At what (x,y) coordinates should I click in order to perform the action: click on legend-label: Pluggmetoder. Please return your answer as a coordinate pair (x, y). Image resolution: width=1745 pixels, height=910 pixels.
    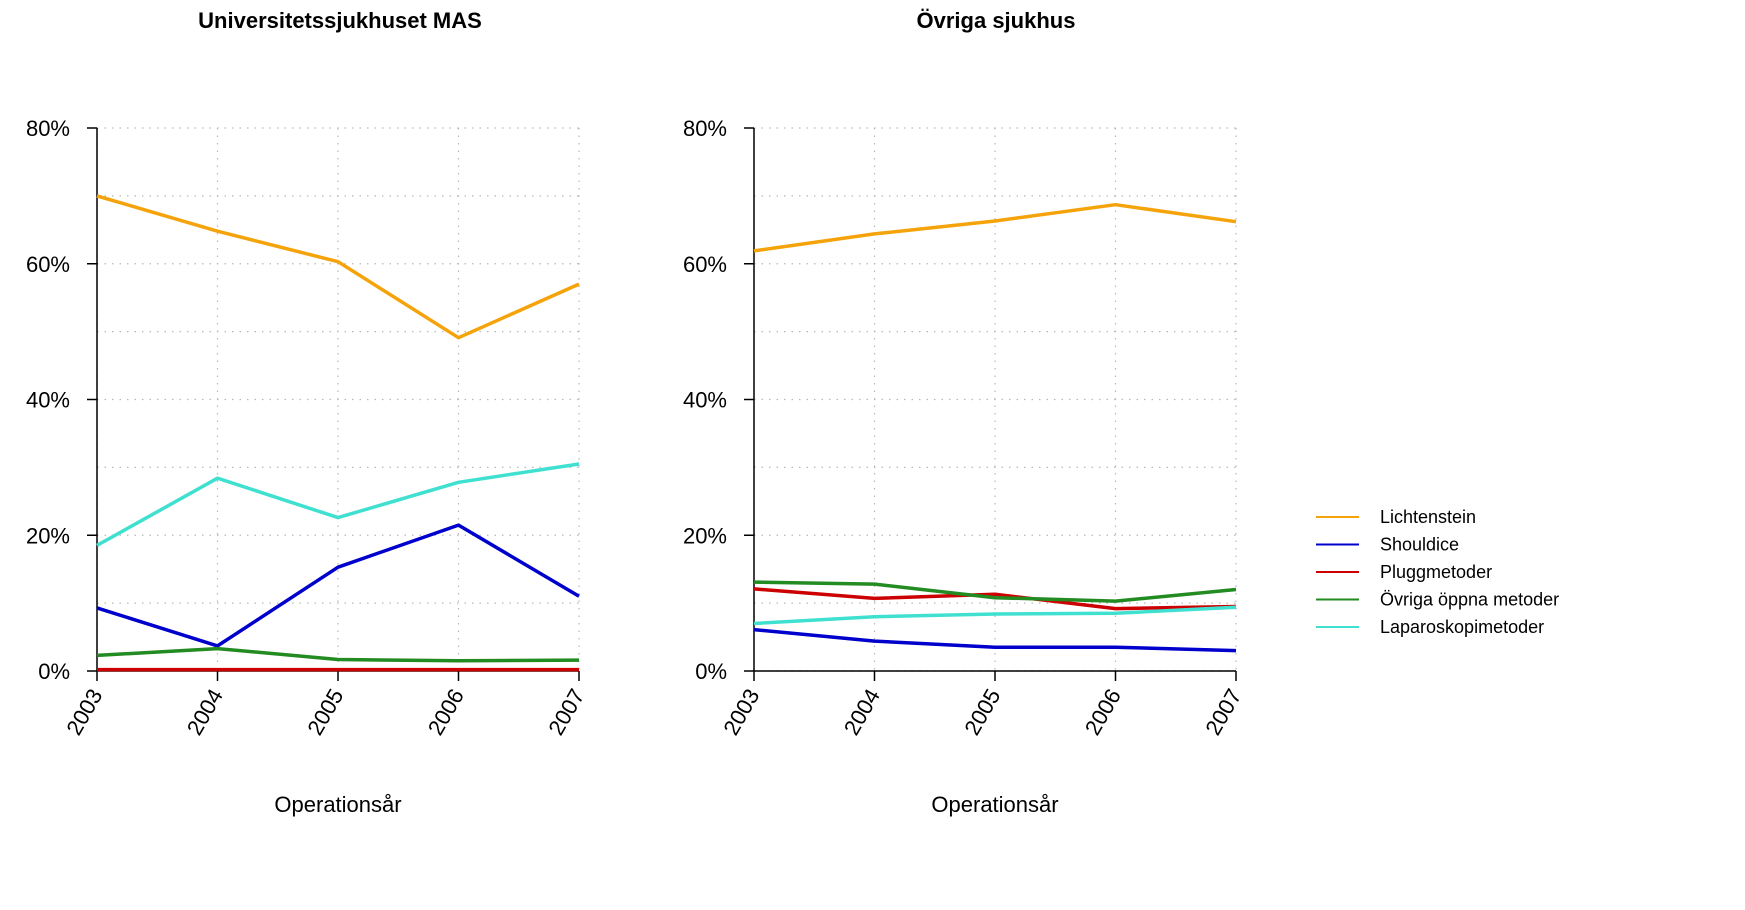
    Looking at the image, I should click on (1436, 572).